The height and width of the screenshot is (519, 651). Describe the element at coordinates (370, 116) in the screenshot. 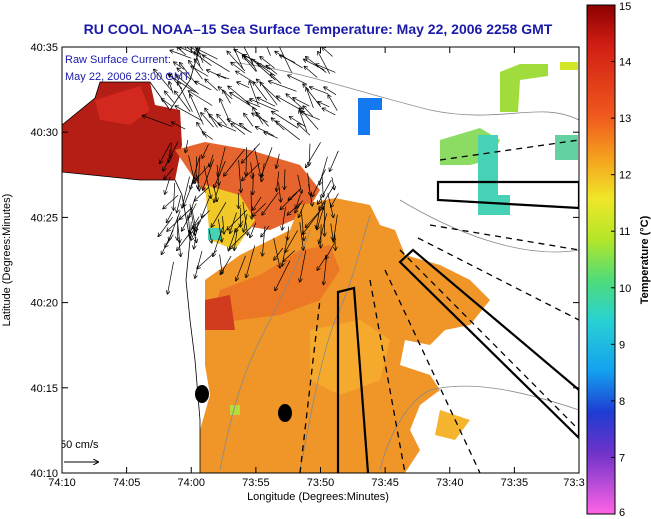

I see `sst-patch-cold-blue` at that location.